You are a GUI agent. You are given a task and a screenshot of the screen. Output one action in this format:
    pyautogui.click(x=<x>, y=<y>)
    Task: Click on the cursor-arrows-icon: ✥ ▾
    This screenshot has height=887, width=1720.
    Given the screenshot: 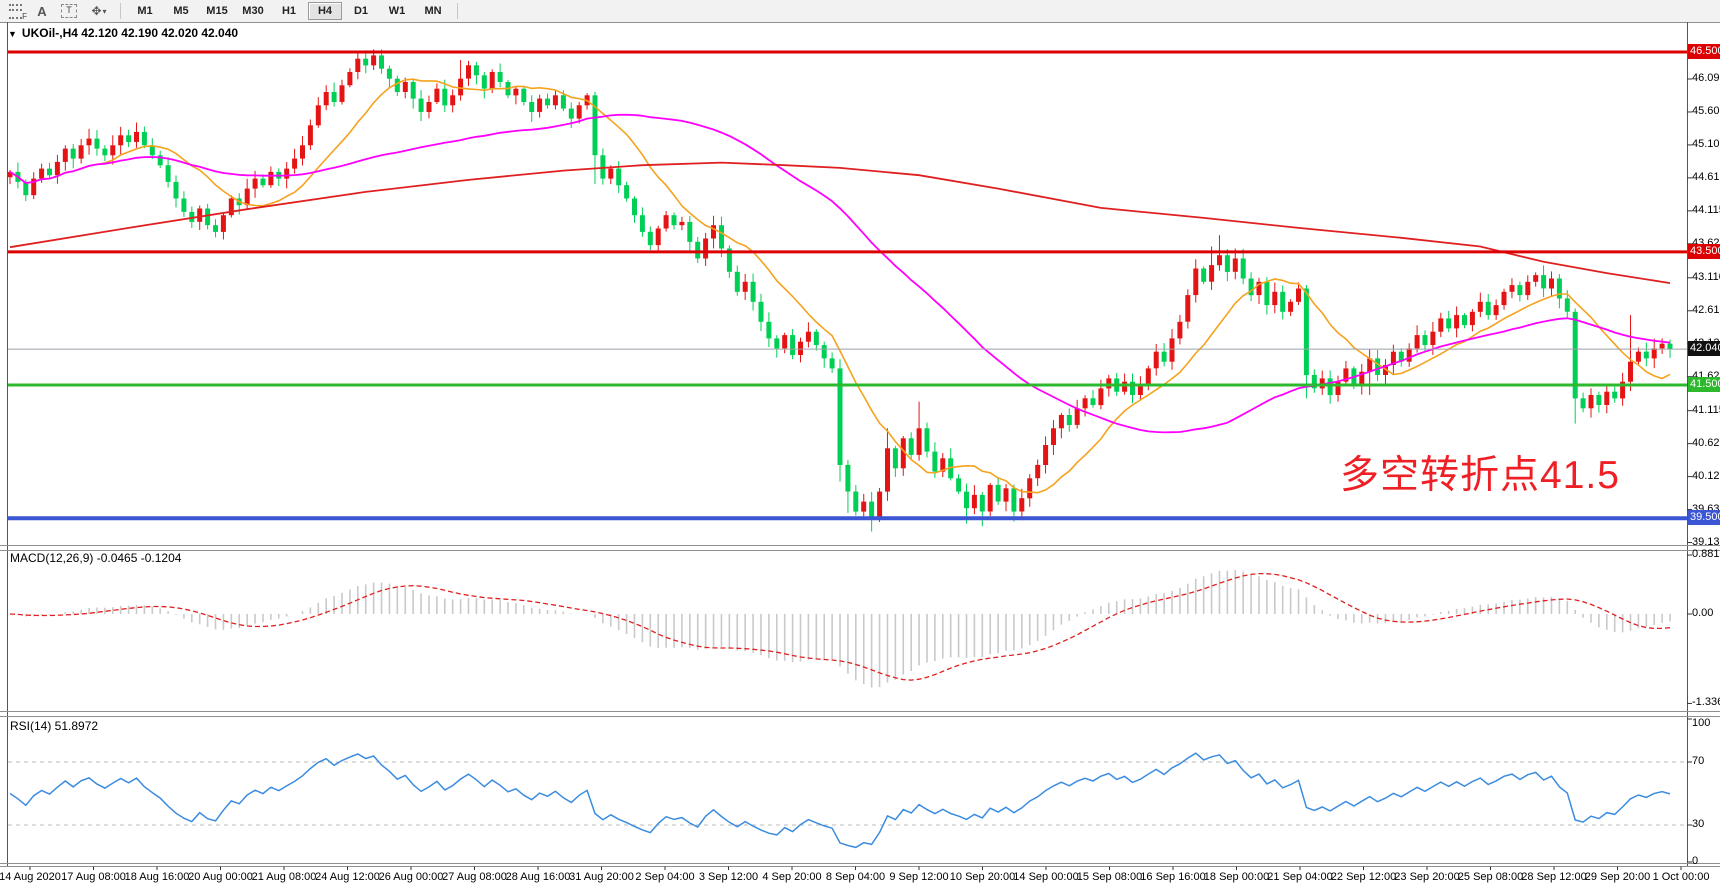 What is the action you would take?
    pyautogui.click(x=99, y=11)
    